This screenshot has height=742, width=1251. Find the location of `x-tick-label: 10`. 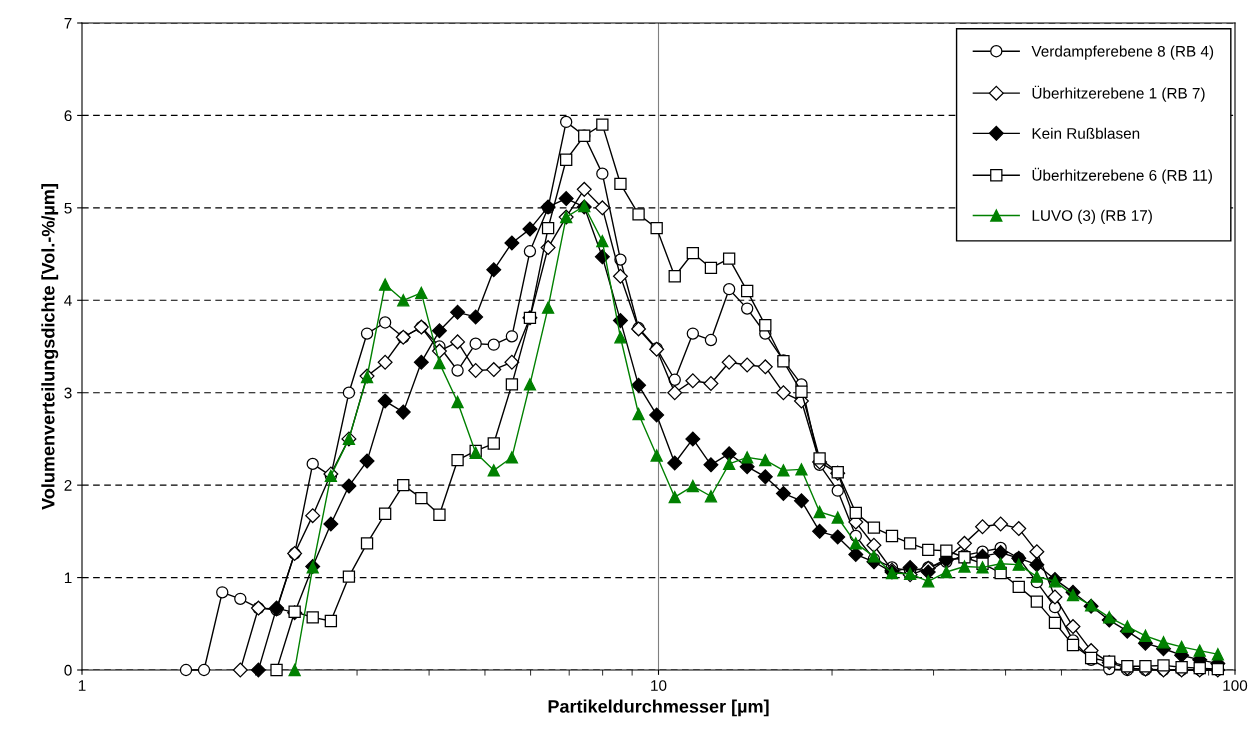

x-tick-label: 10 is located at coordinates (659, 685).